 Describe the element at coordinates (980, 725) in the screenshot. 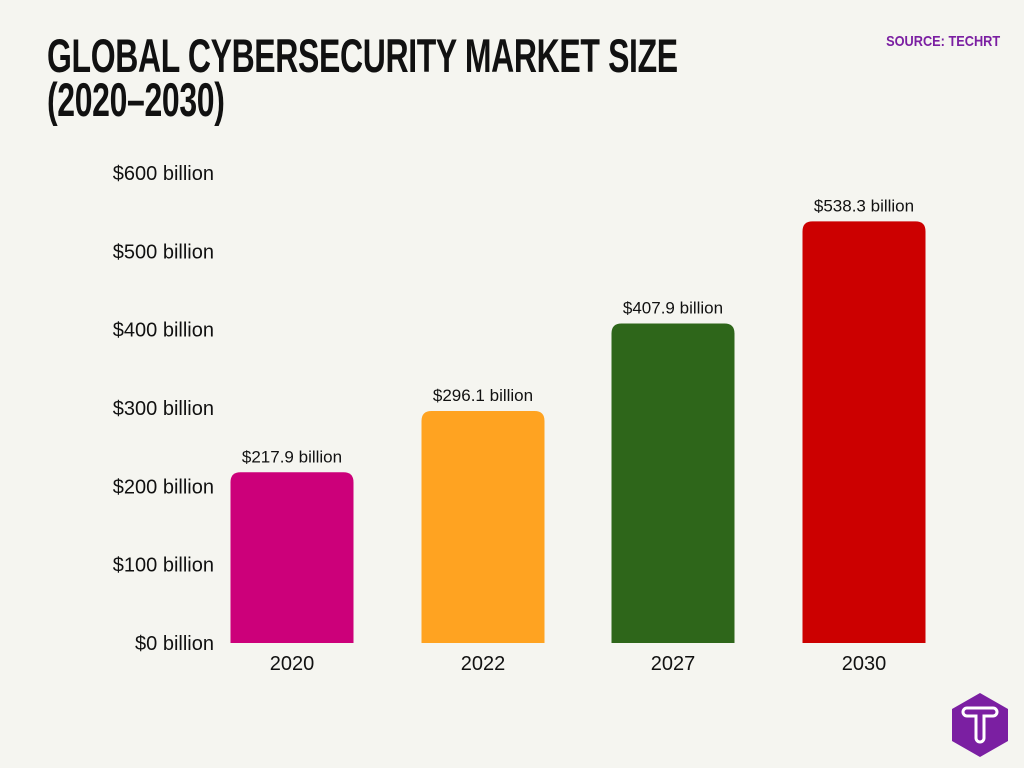

I see `techrt-logo-icon` at that location.